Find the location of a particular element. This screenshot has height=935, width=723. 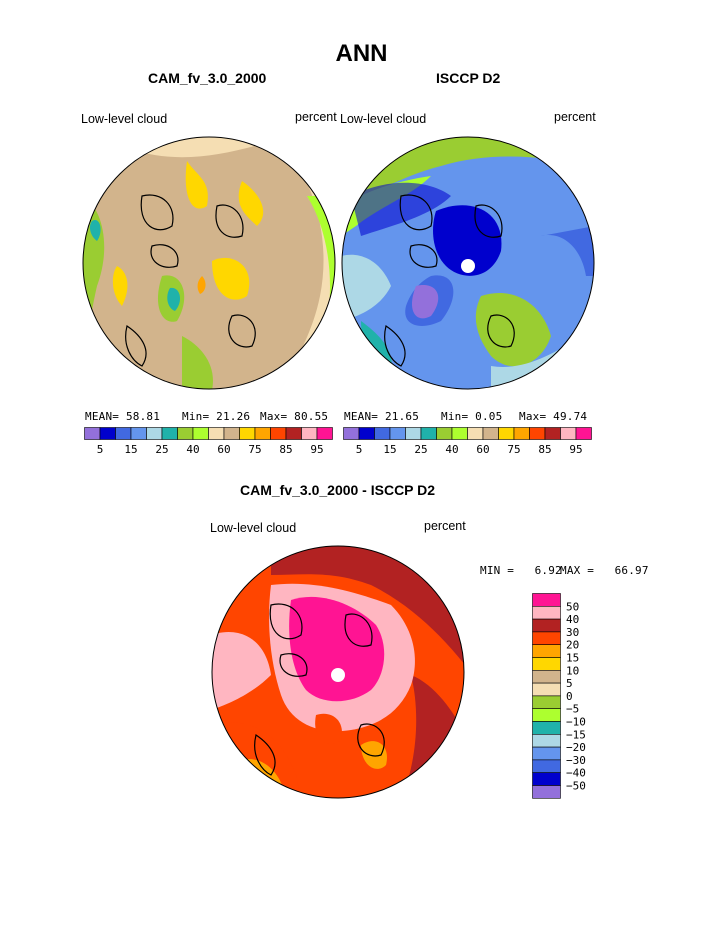

panel-1-colorbar-tick-label: 25 is located at coordinates (161, 449).